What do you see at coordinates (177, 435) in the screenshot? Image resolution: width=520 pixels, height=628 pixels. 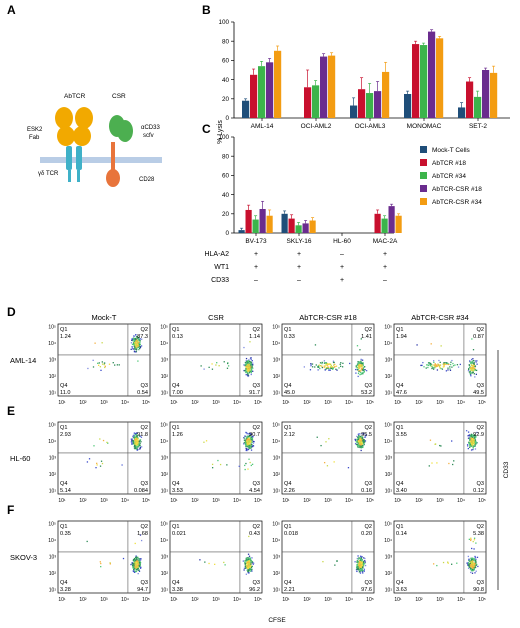 I see `quadrant-value: 1.26` at bounding box center [177, 435].